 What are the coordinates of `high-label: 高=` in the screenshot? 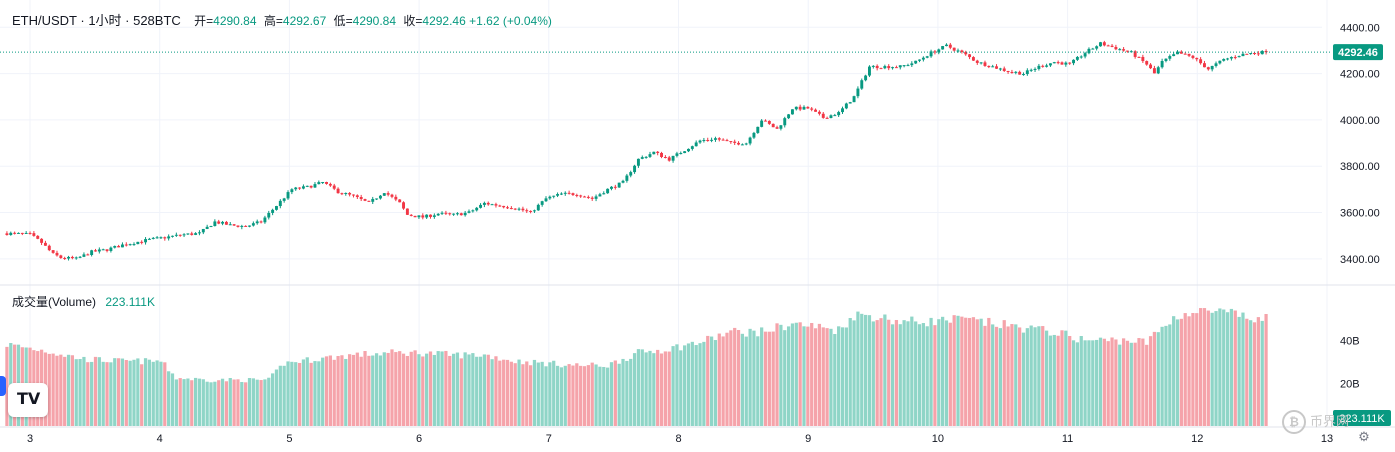 It's located at (273, 21).